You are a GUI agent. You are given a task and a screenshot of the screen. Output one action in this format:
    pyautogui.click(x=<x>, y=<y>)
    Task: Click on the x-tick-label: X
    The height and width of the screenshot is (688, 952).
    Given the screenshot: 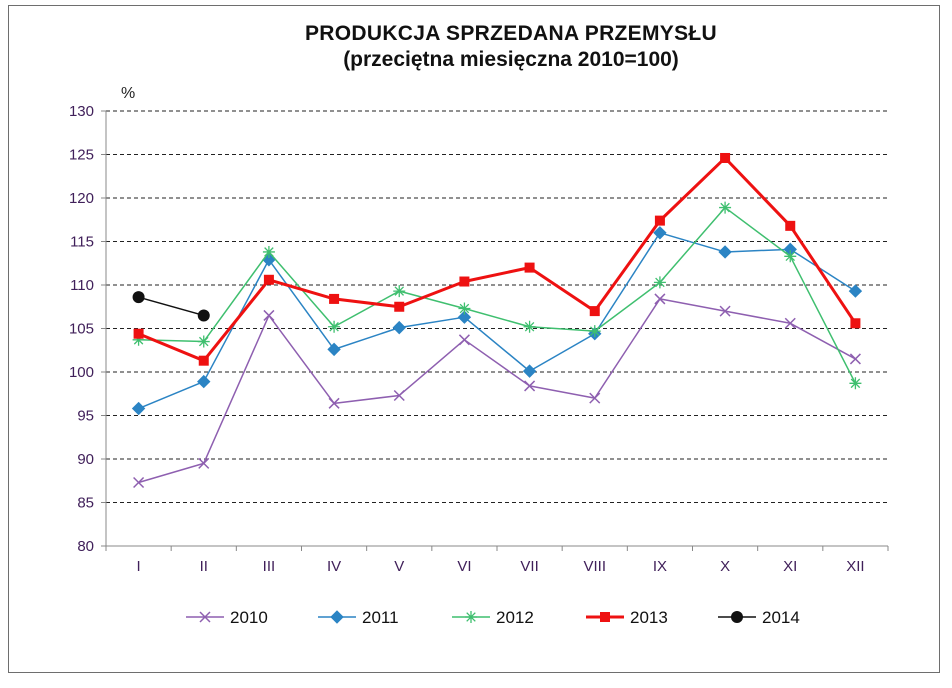 What is the action you would take?
    pyautogui.click(x=725, y=566)
    